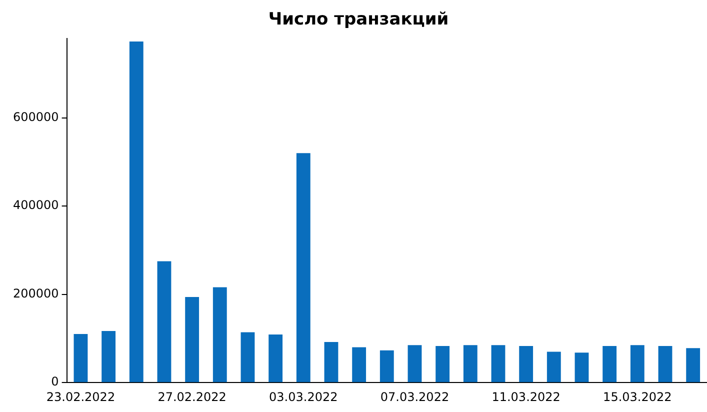 This screenshot has height=412, width=707. What do you see at coordinates (35, 117) in the screenshot?
I see `y-tick-label: 600000` at bounding box center [35, 117].